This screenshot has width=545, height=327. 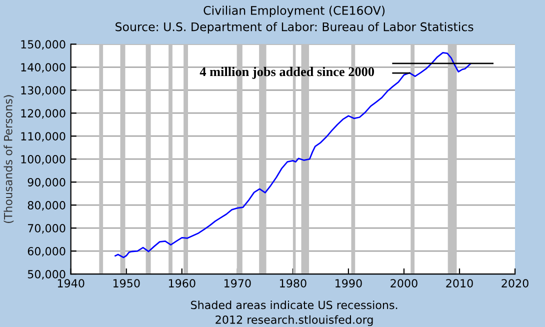 I want to click on y-tick-label: 50,000, so click(x=47, y=275).